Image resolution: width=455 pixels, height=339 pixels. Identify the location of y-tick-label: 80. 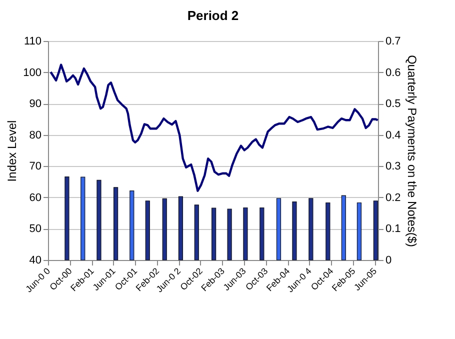
(35, 135).